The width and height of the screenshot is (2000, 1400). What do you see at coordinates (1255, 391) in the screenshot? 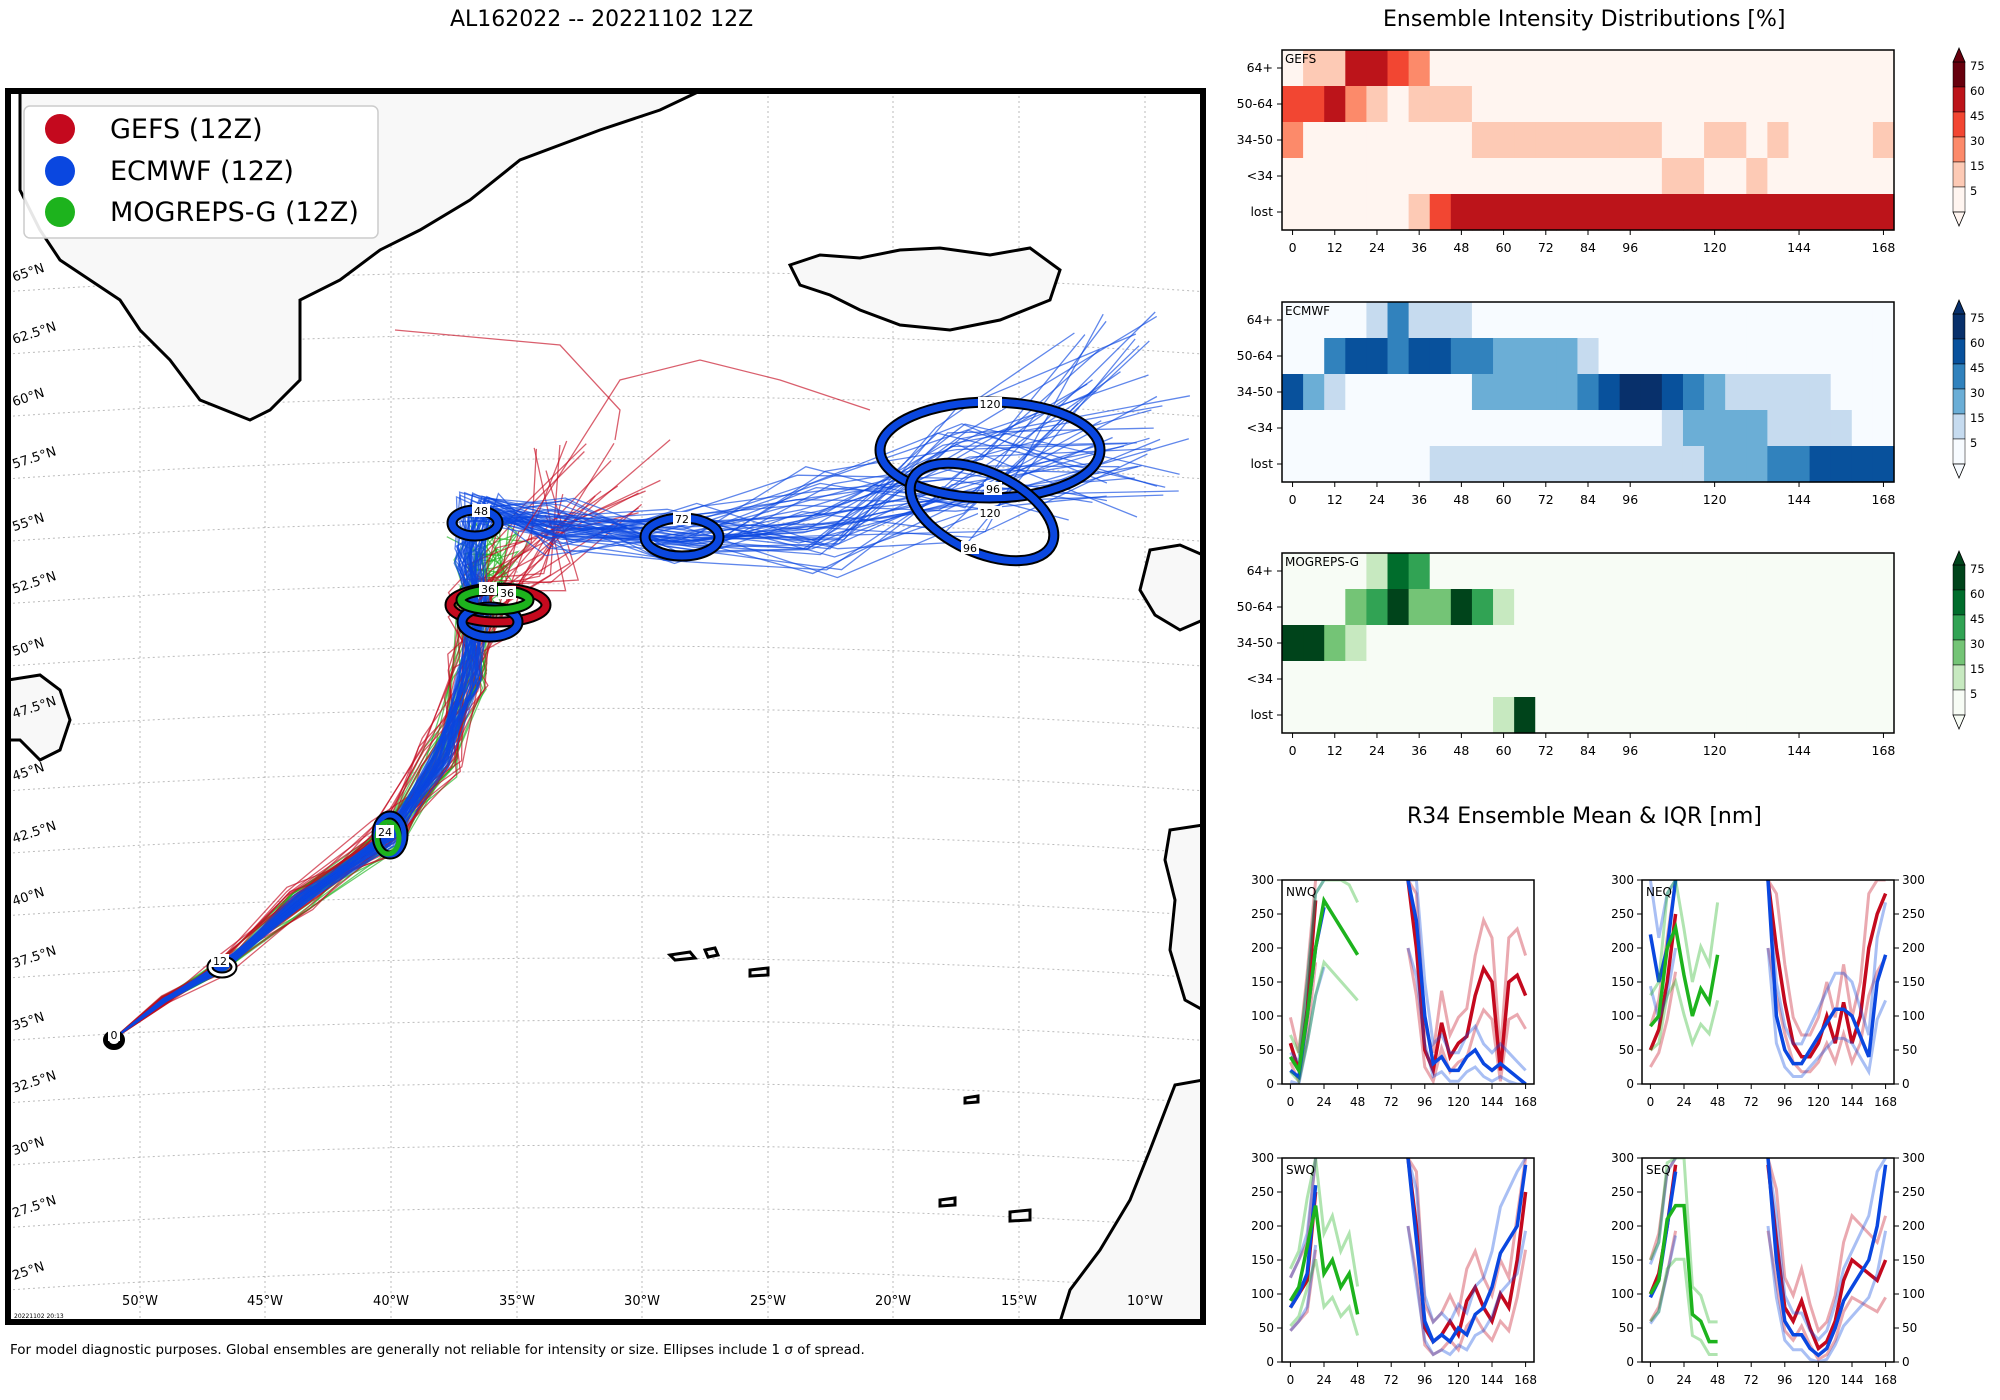
I see `heatmap-y-label: 34-50` at bounding box center [1255, 391].